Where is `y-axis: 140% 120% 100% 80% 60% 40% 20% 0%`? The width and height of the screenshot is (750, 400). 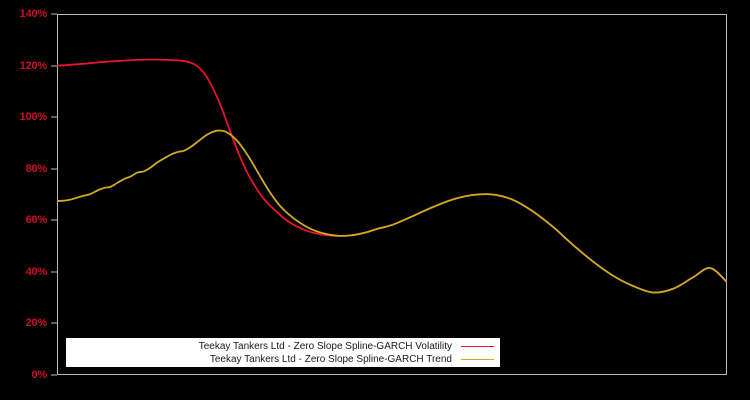
y-axis: 140% 120% 100% 80% 60% 40% 20% 0% is located at coordinates (28, 200).